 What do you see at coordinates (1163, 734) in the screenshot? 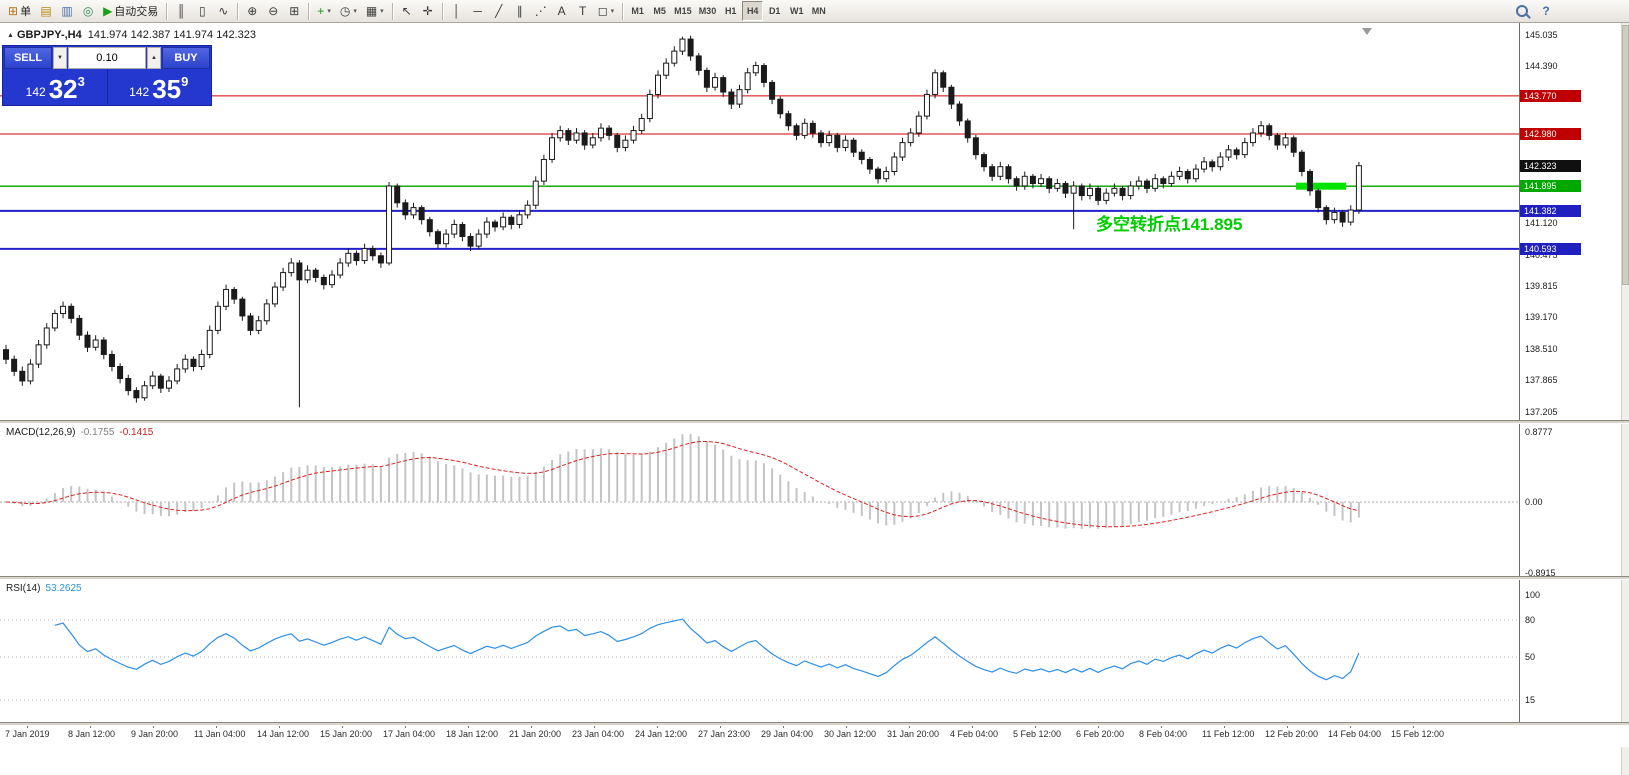
I see `time-label: 8 Feb 04:00` at bounding box center [1163, 734].